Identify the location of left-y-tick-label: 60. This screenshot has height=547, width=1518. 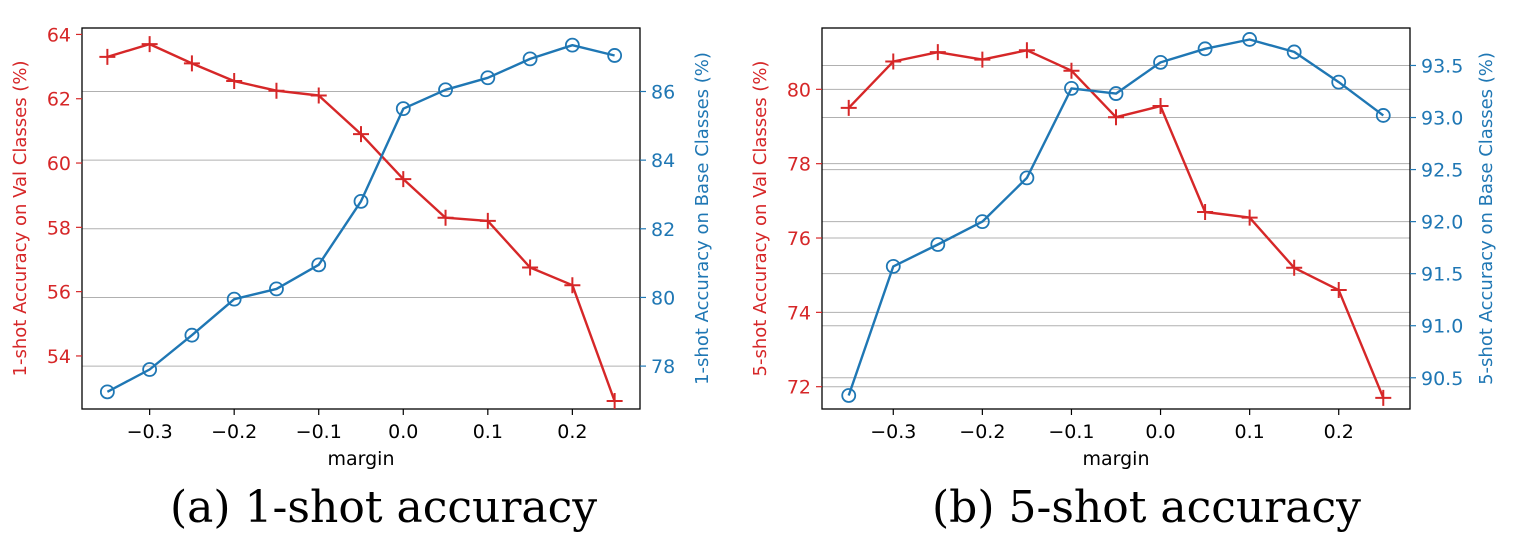
(59, 164).